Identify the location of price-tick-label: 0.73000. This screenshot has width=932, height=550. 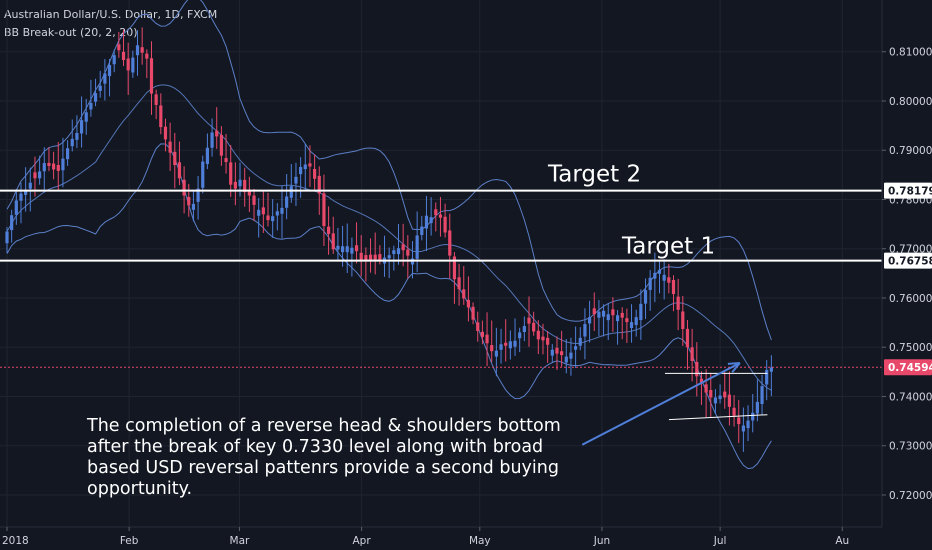
(910, 447).